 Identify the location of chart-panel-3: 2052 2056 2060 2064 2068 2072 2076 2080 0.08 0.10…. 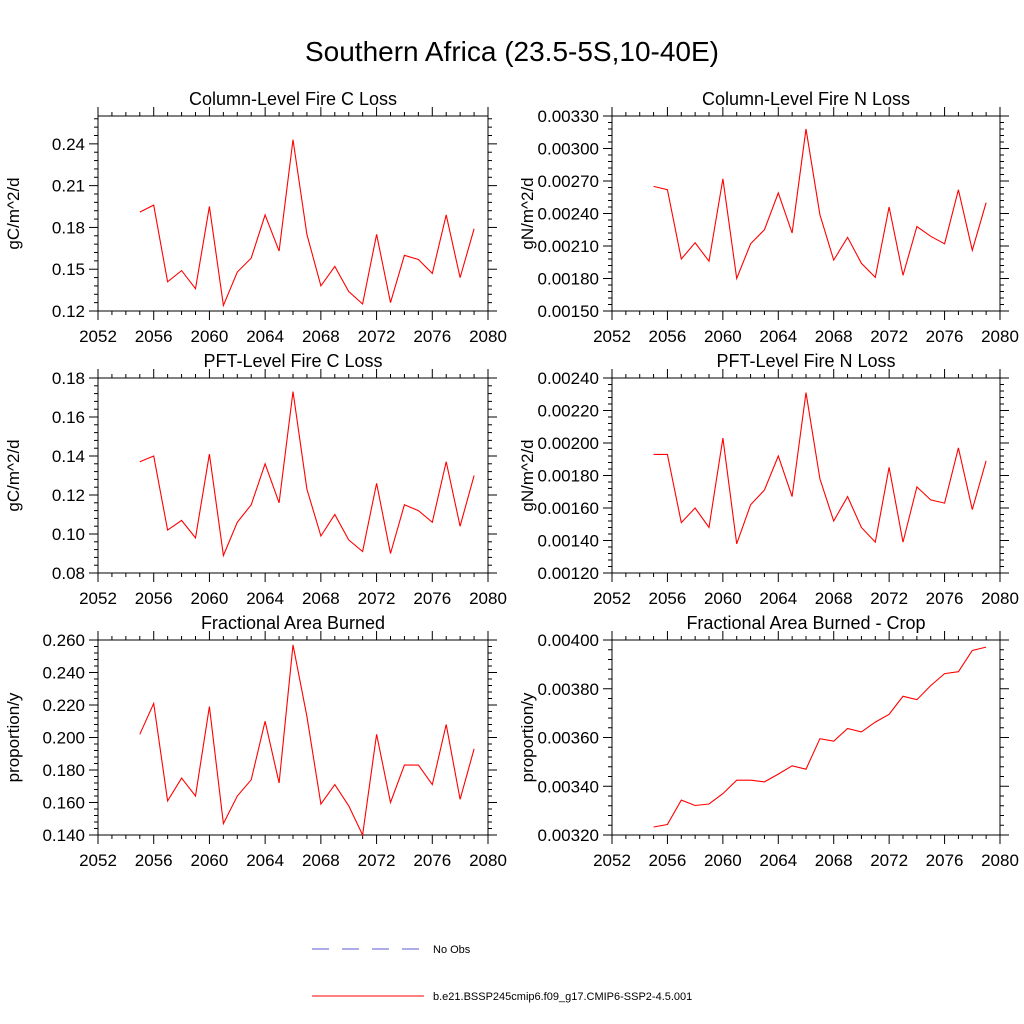
(255, 479).